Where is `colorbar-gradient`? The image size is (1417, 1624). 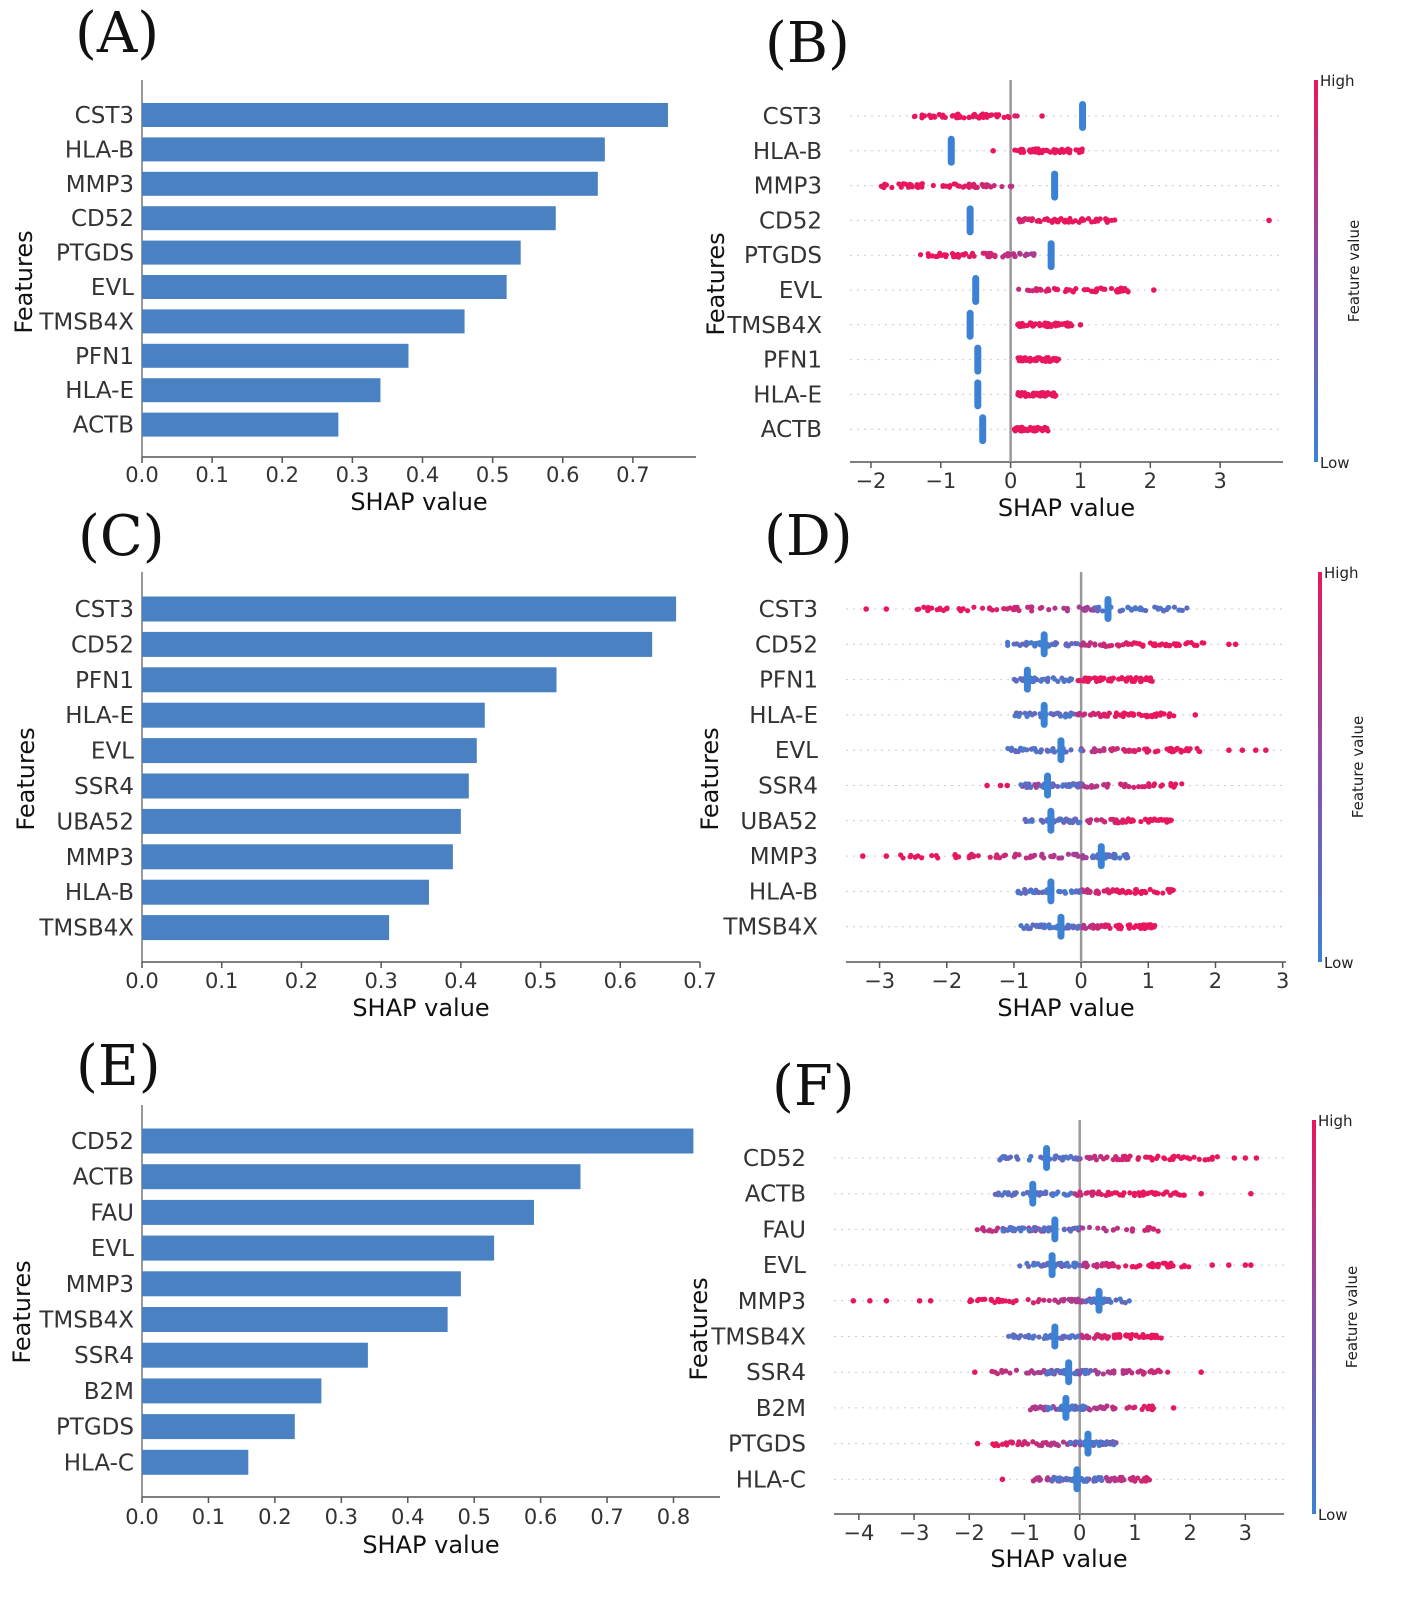
colorbar-gradient is located at coordinates (1320, 767).